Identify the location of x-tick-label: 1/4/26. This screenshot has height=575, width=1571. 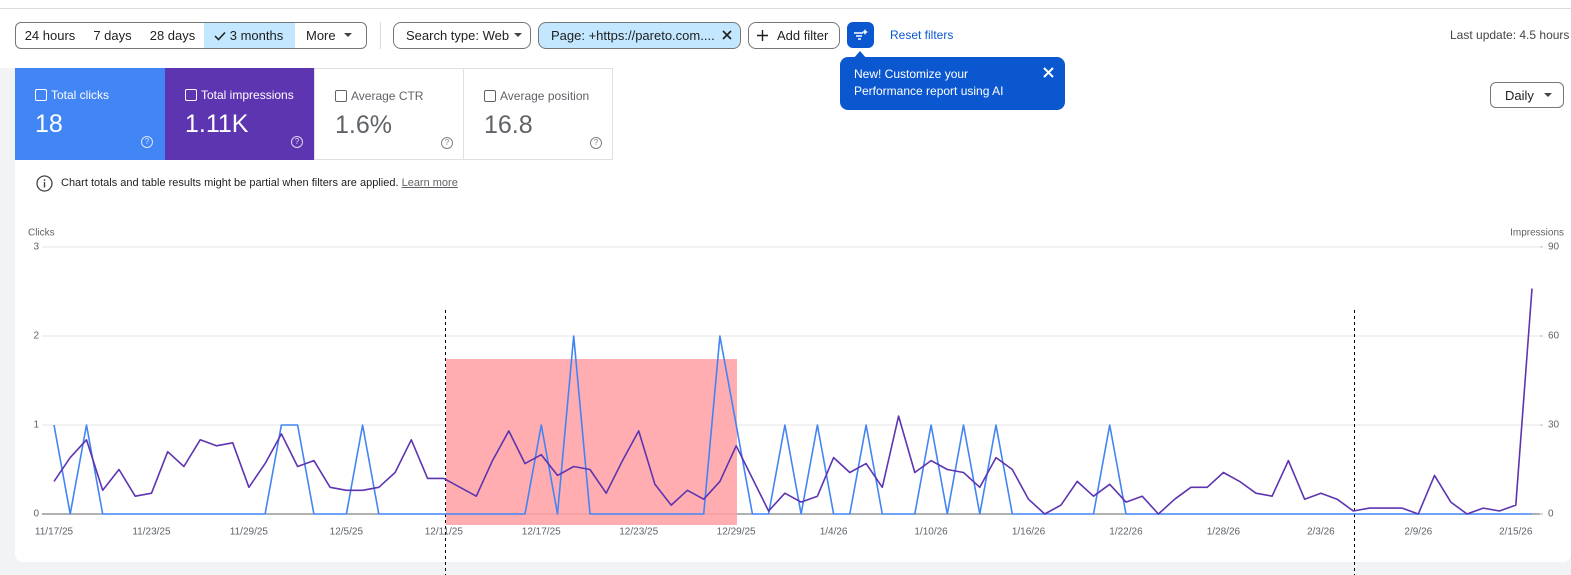
(834, 532).